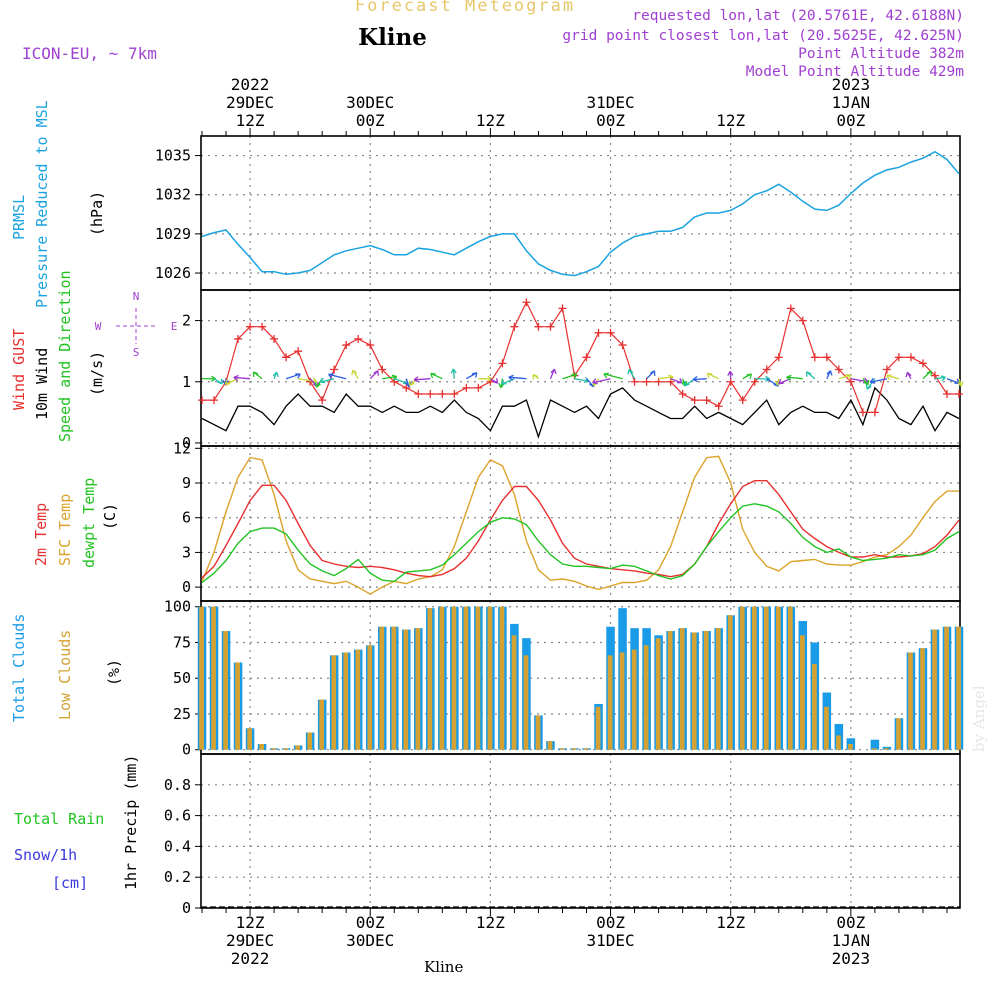 The width and height of the screenshot is (1000, 1000). Describe the element at coordinates (881, 54) in the screenshot. I see `point-altitude: Point Altitude 382m` at that location.